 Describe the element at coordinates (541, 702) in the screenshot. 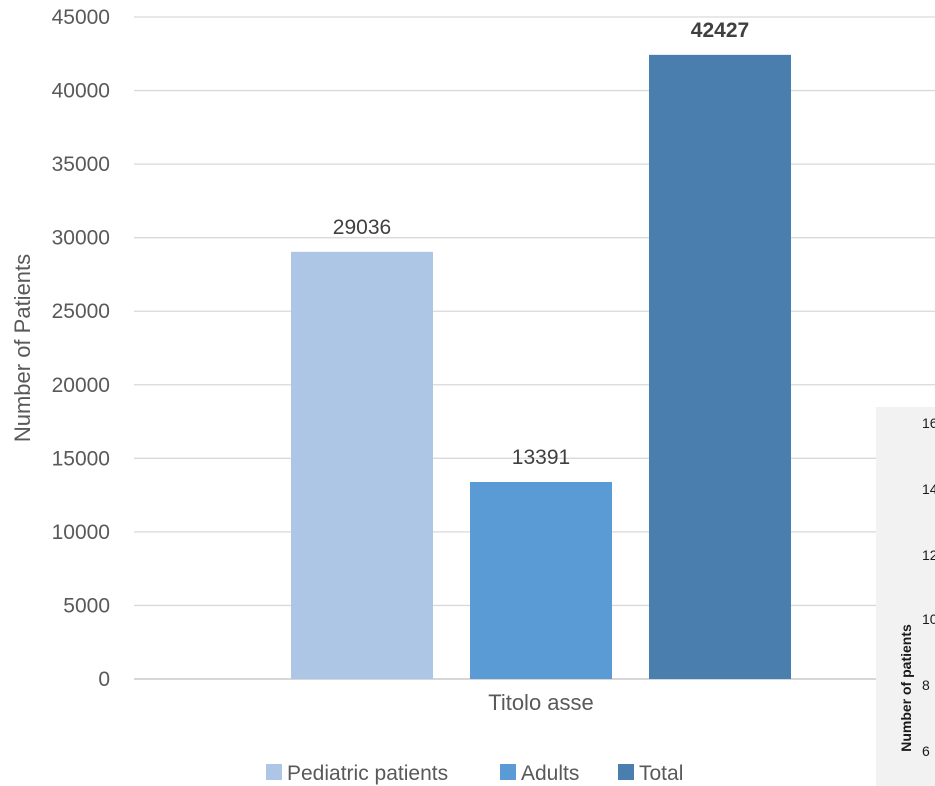

I see `x-axis-title: Titolo asse` at that location.